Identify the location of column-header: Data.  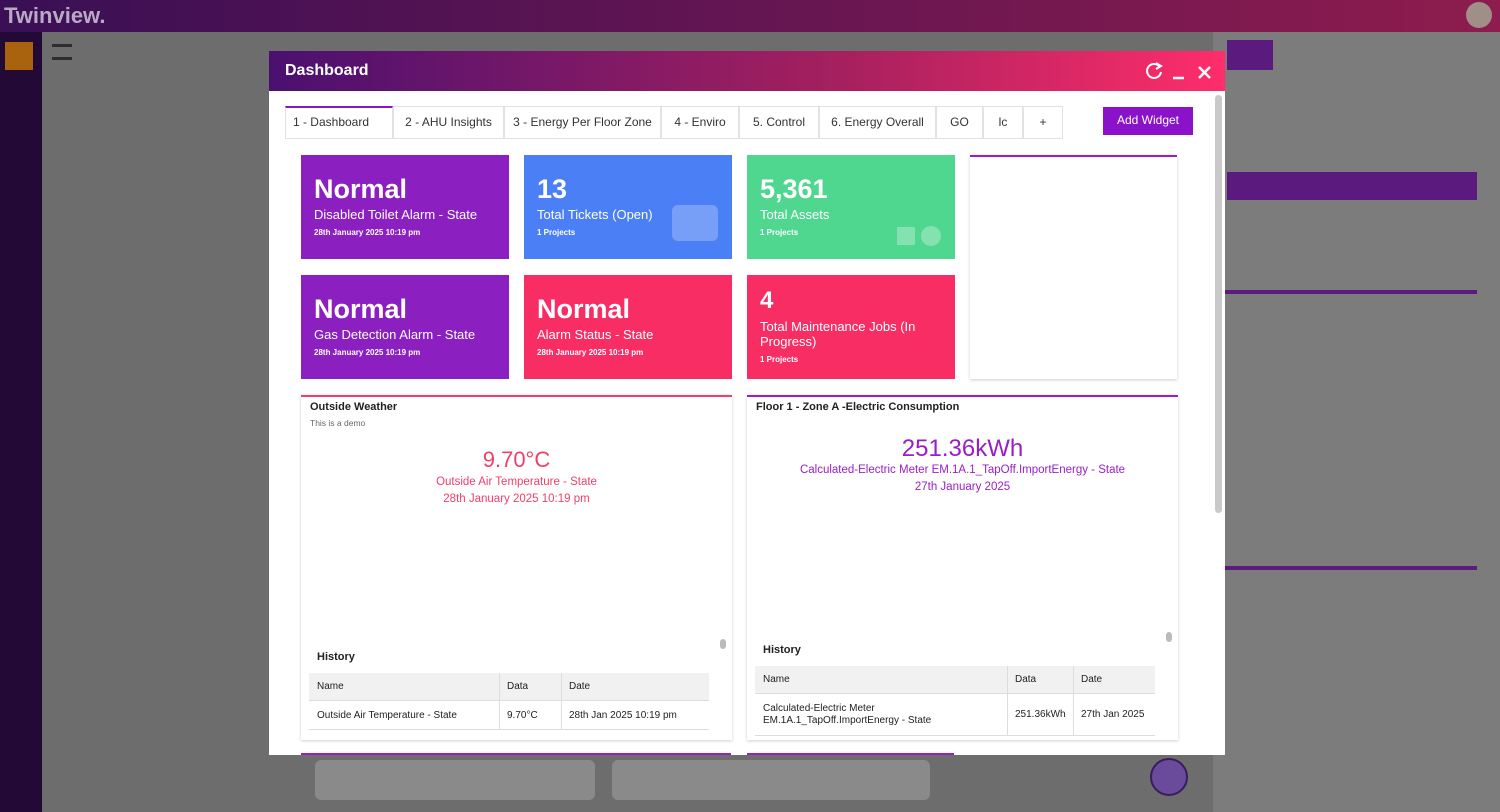
(518, 686).